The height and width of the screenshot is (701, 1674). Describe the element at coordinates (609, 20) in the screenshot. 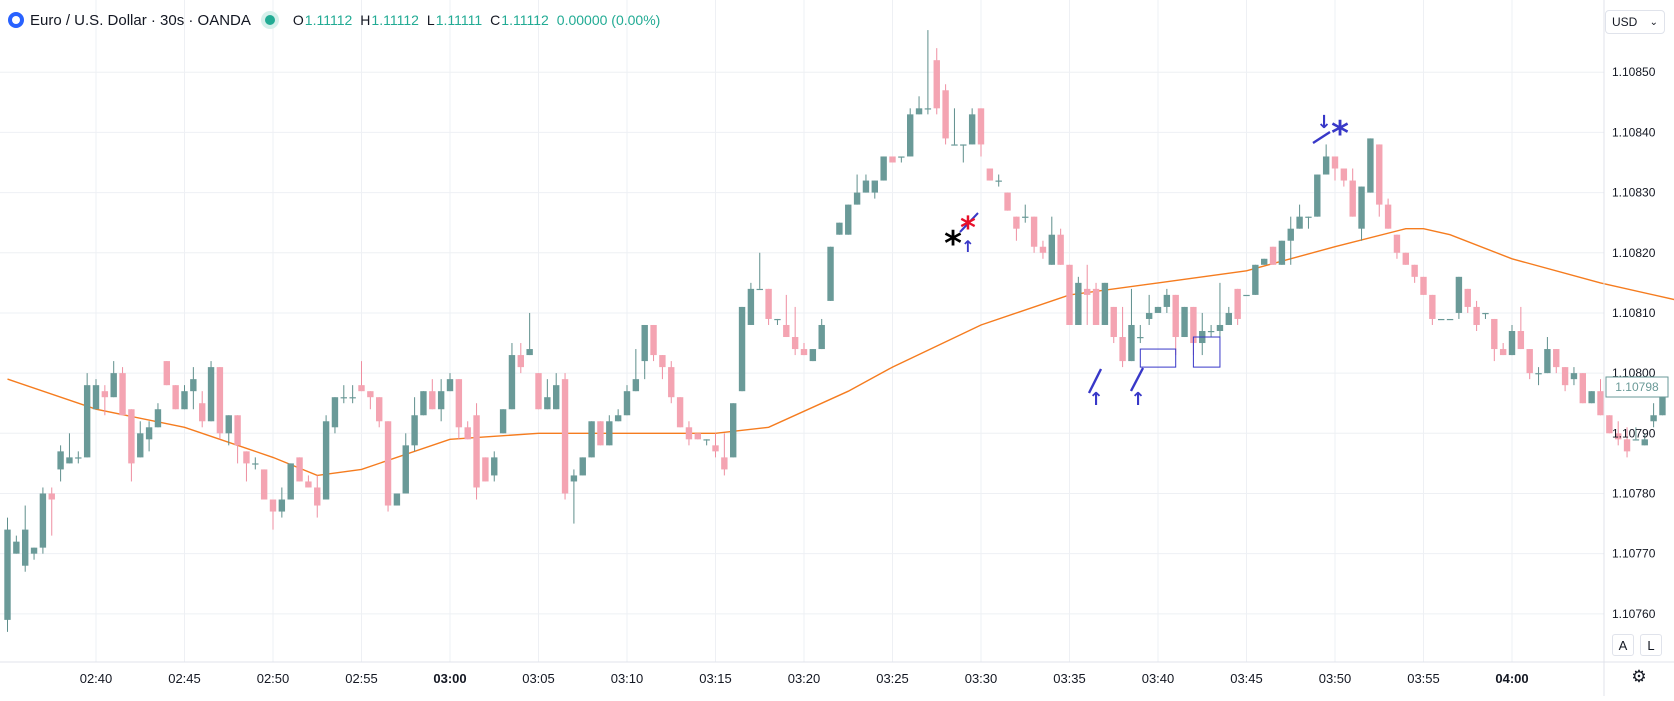

I see `change-value: 0.00000 (0.00%)` at that location.